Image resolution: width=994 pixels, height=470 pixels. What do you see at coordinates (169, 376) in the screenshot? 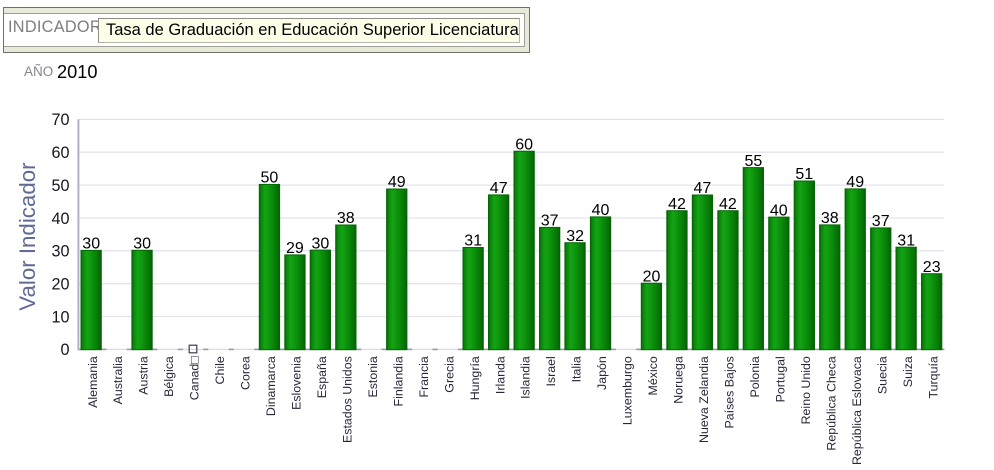
I see `svg-text: Bélgica` at bounding box center [169, 376].